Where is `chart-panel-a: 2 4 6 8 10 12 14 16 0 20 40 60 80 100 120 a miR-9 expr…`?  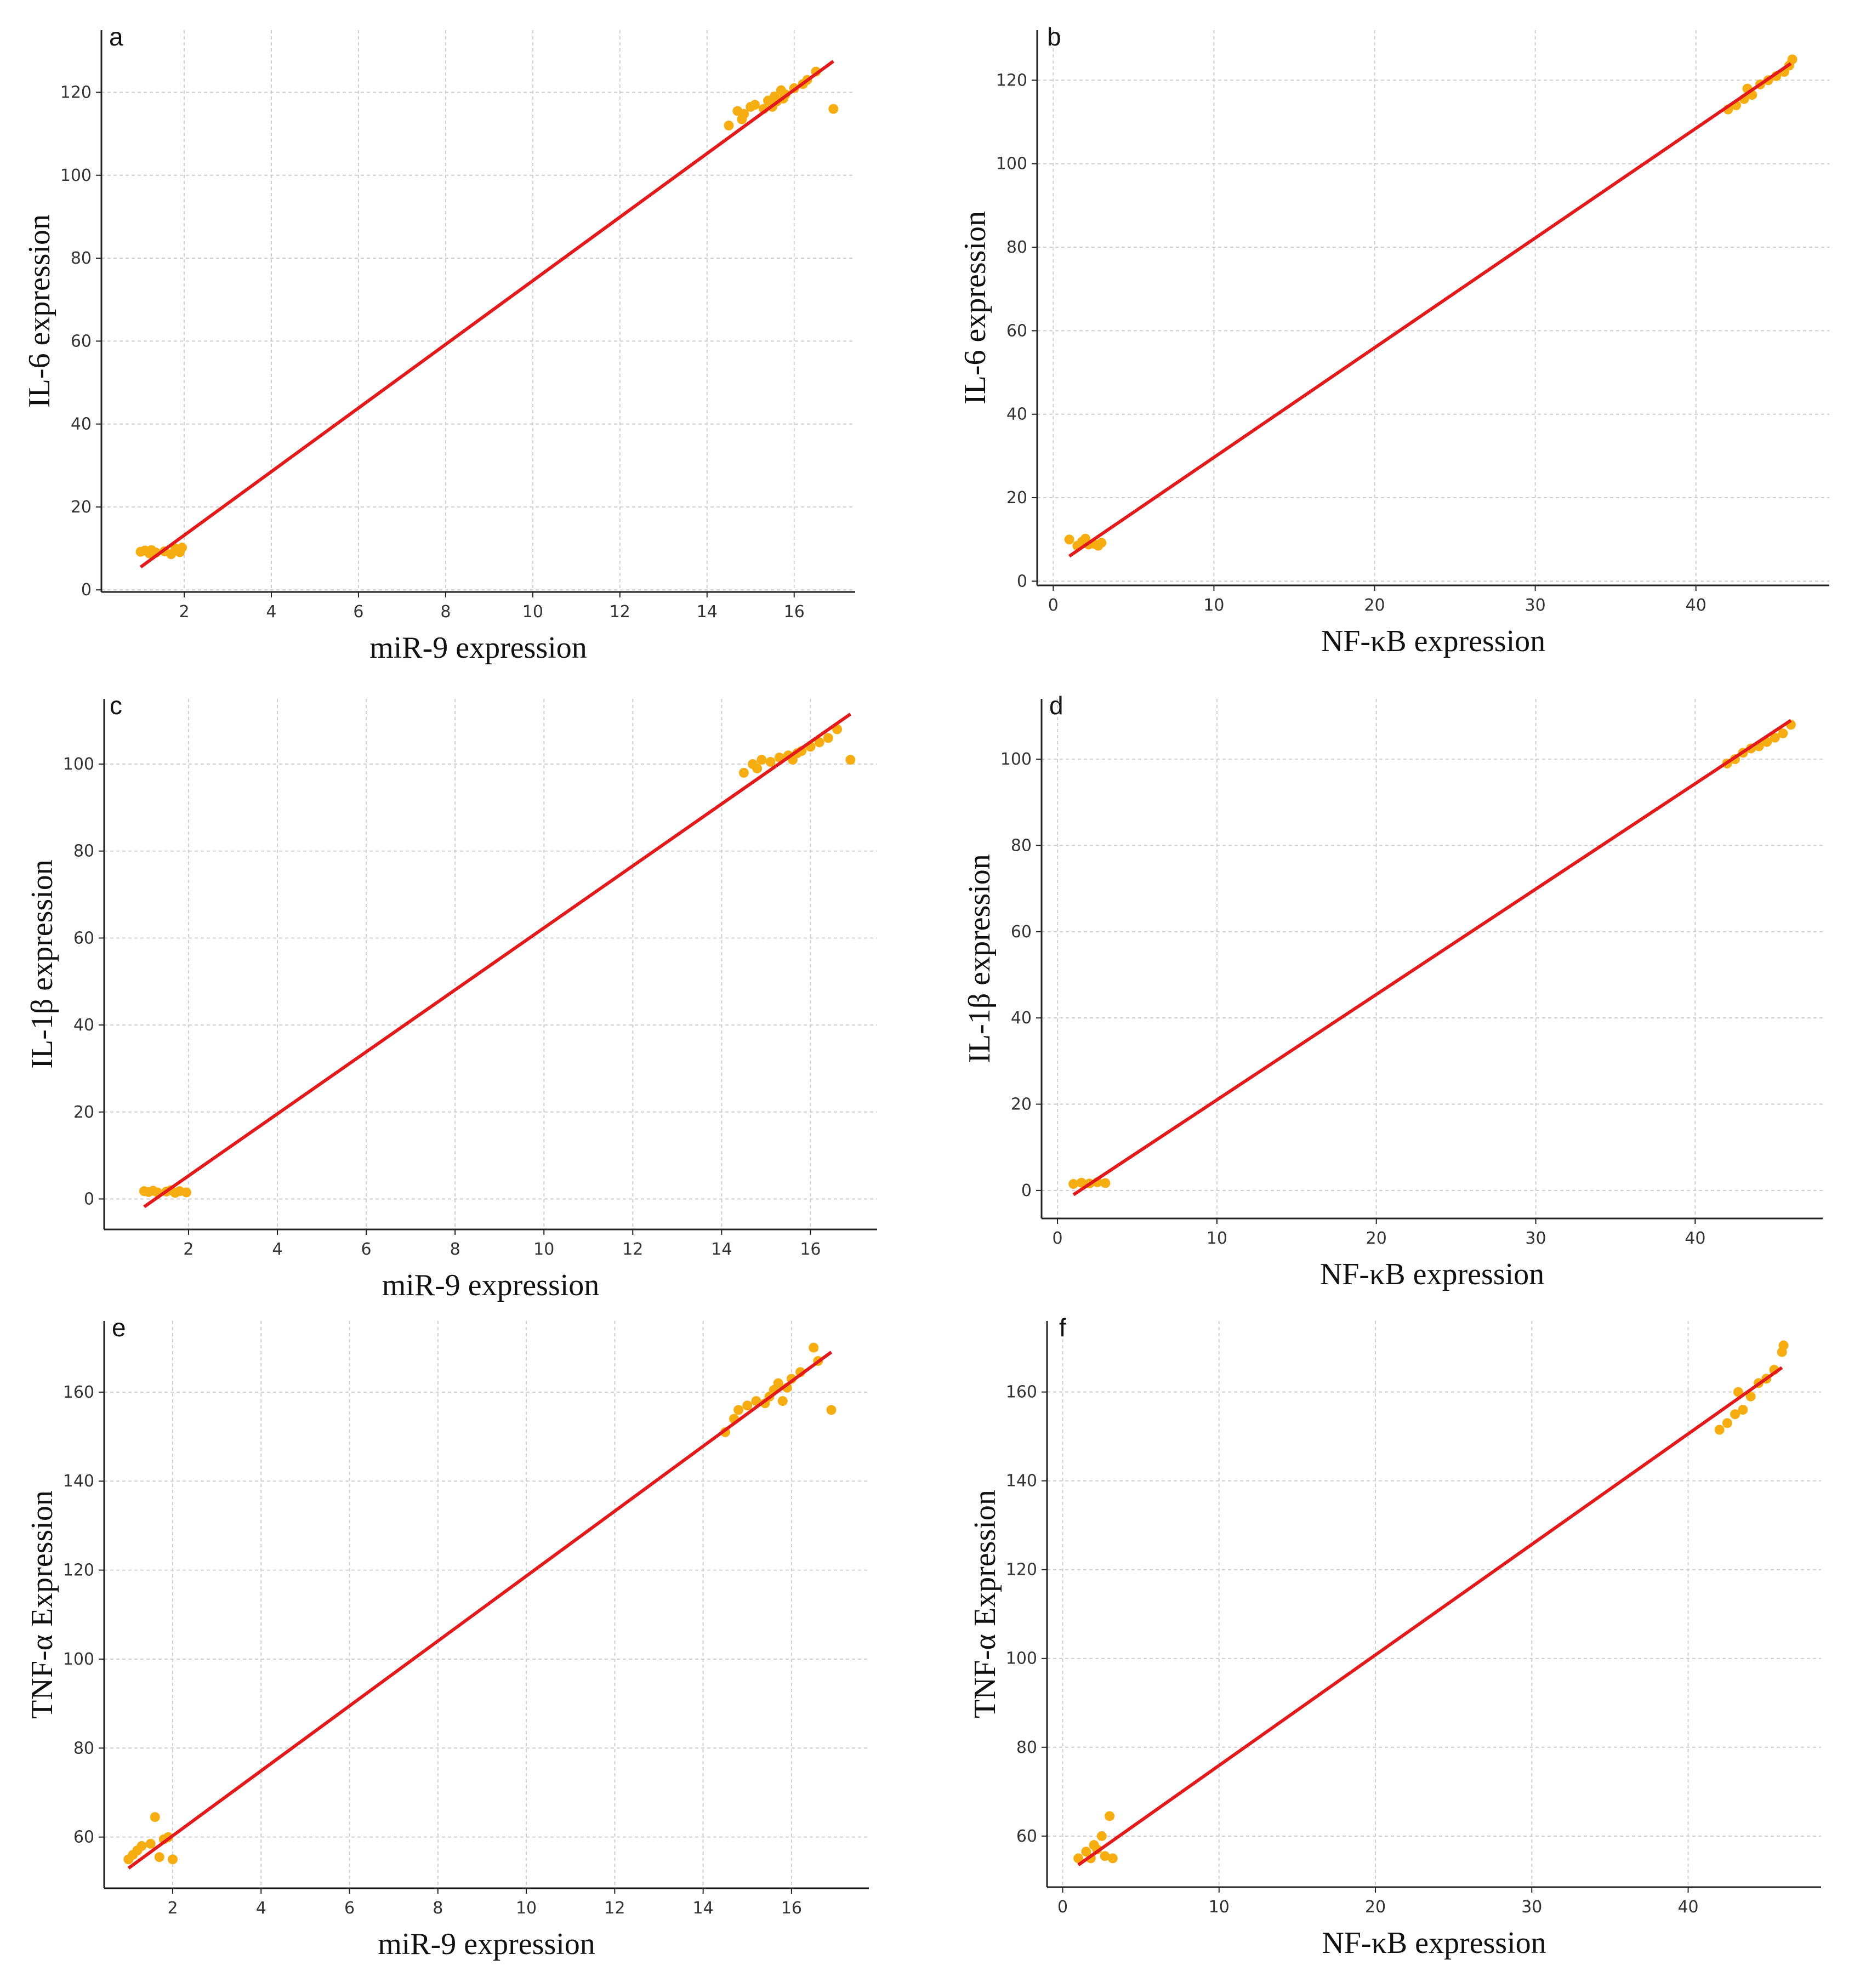
chart-panel-a: 2 4 6 8 10 12 14 16 0 20 40 60 80 100 120 a miR-9 expr… is located at coordinates (438, 343).